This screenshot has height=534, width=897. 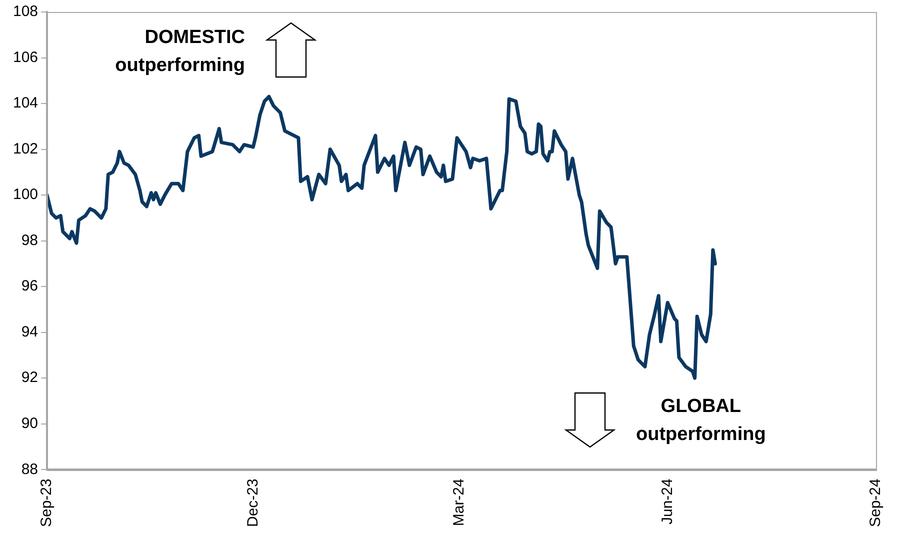 I want to click on y-tick-label: 104, so click(x=25, y=103).